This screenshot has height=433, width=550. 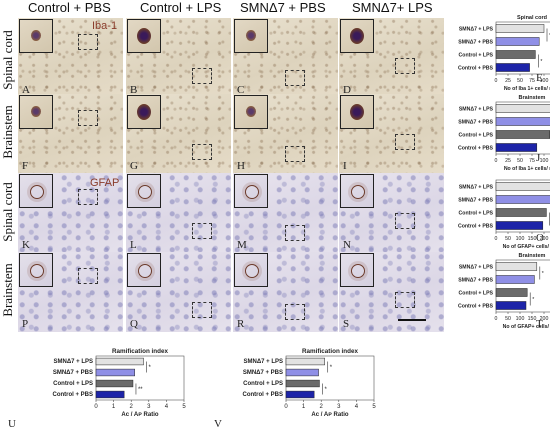 What do you see at coordinates (26, 90) in the screenshot?
I see `panel-letter: A` at bounding box center [26, 90].